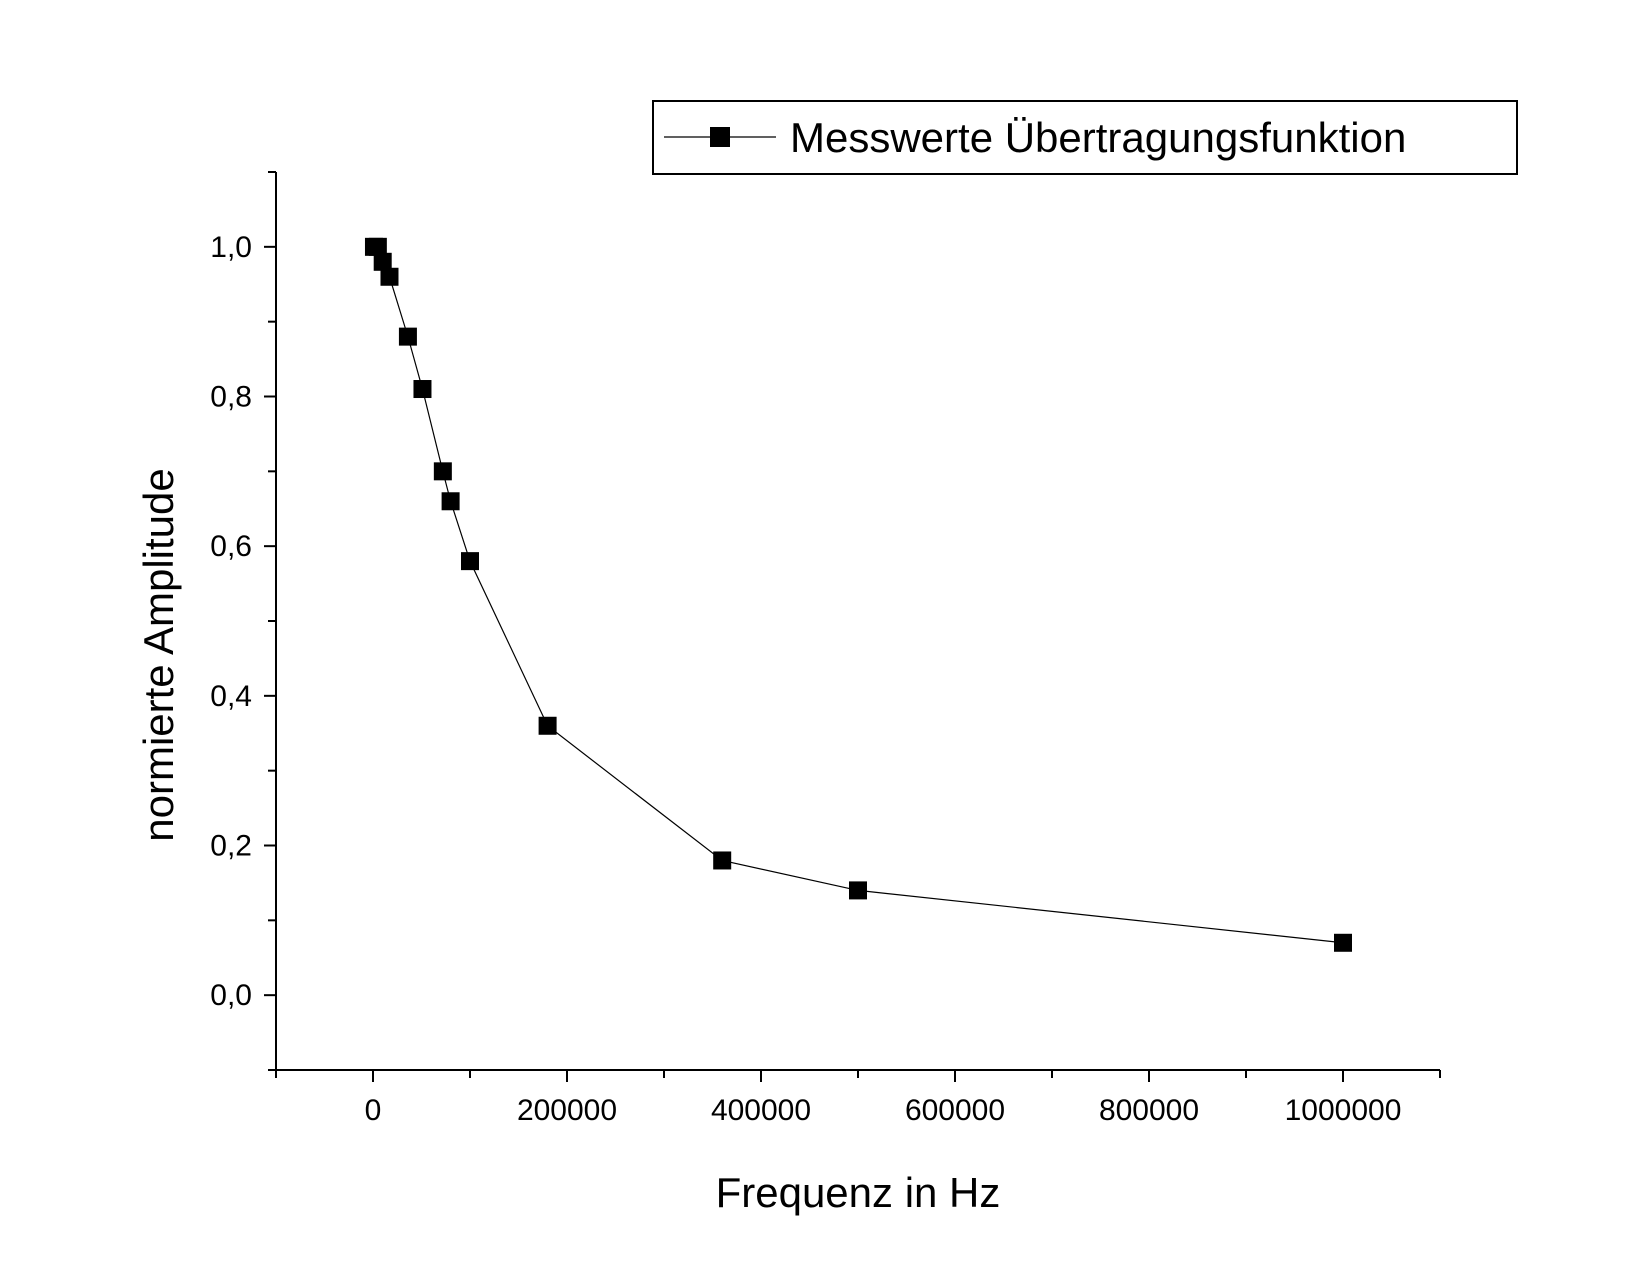 This screenshot has height=1274, width=1650. What do you see at coordinates (158, 655) in the screenshot?
I see `y-axis-title: normierte Amplitude` at bounding box center [158, 655].